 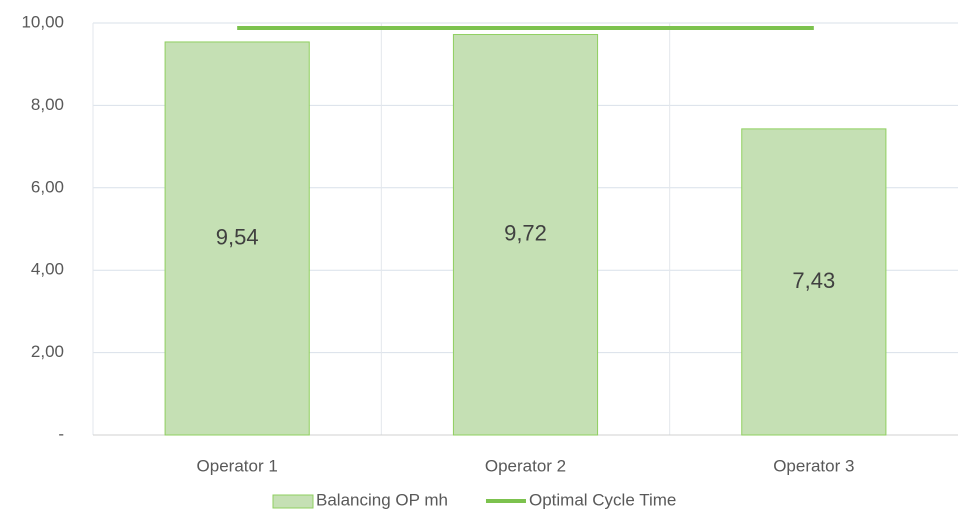 What do you see at coordinates (293, 501) in the screenshot?
I see `legend-swatch` at bounding box center [293, 501].